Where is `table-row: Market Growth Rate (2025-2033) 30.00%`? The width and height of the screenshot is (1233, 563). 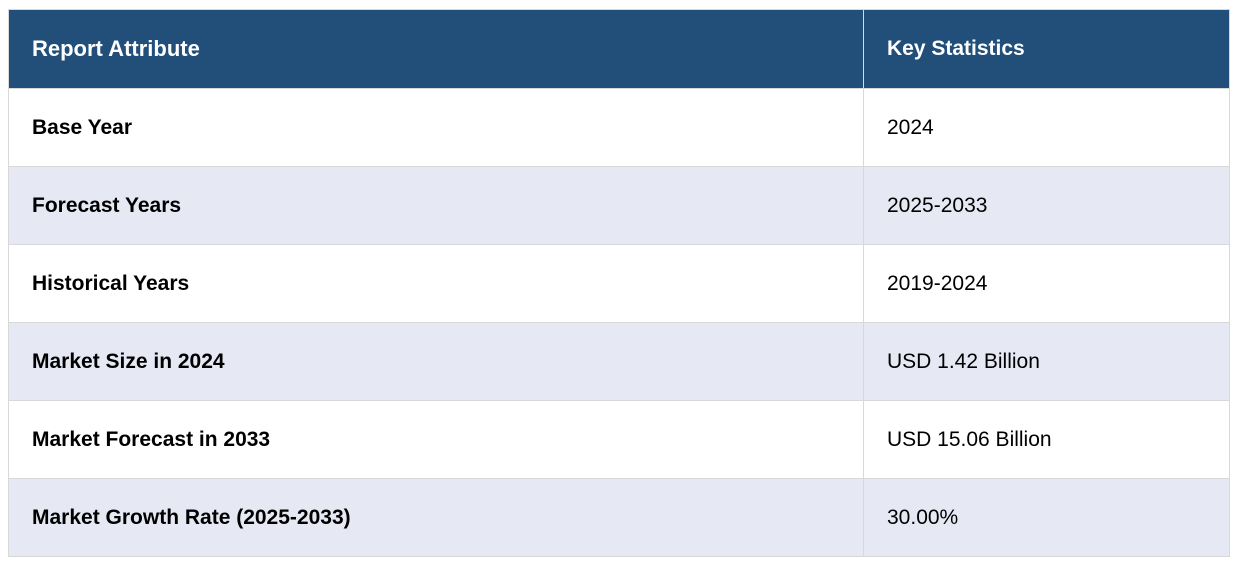
table-row: Market Growth Rate (2025-2033) 30.00% is located at coordinates (619, 517).